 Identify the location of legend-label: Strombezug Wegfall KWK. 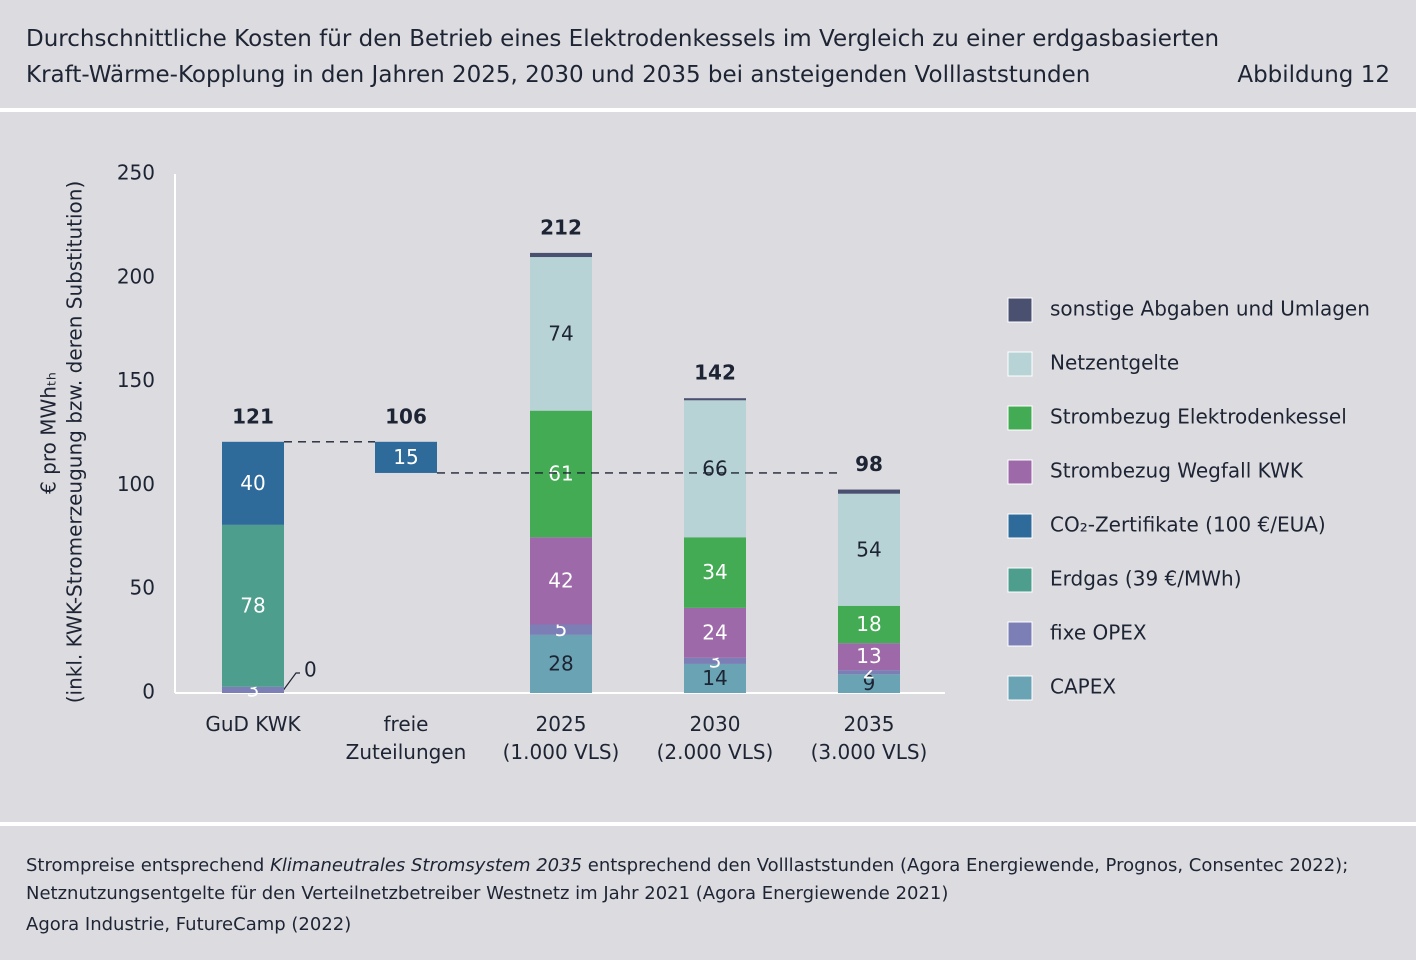
(1177, 471).